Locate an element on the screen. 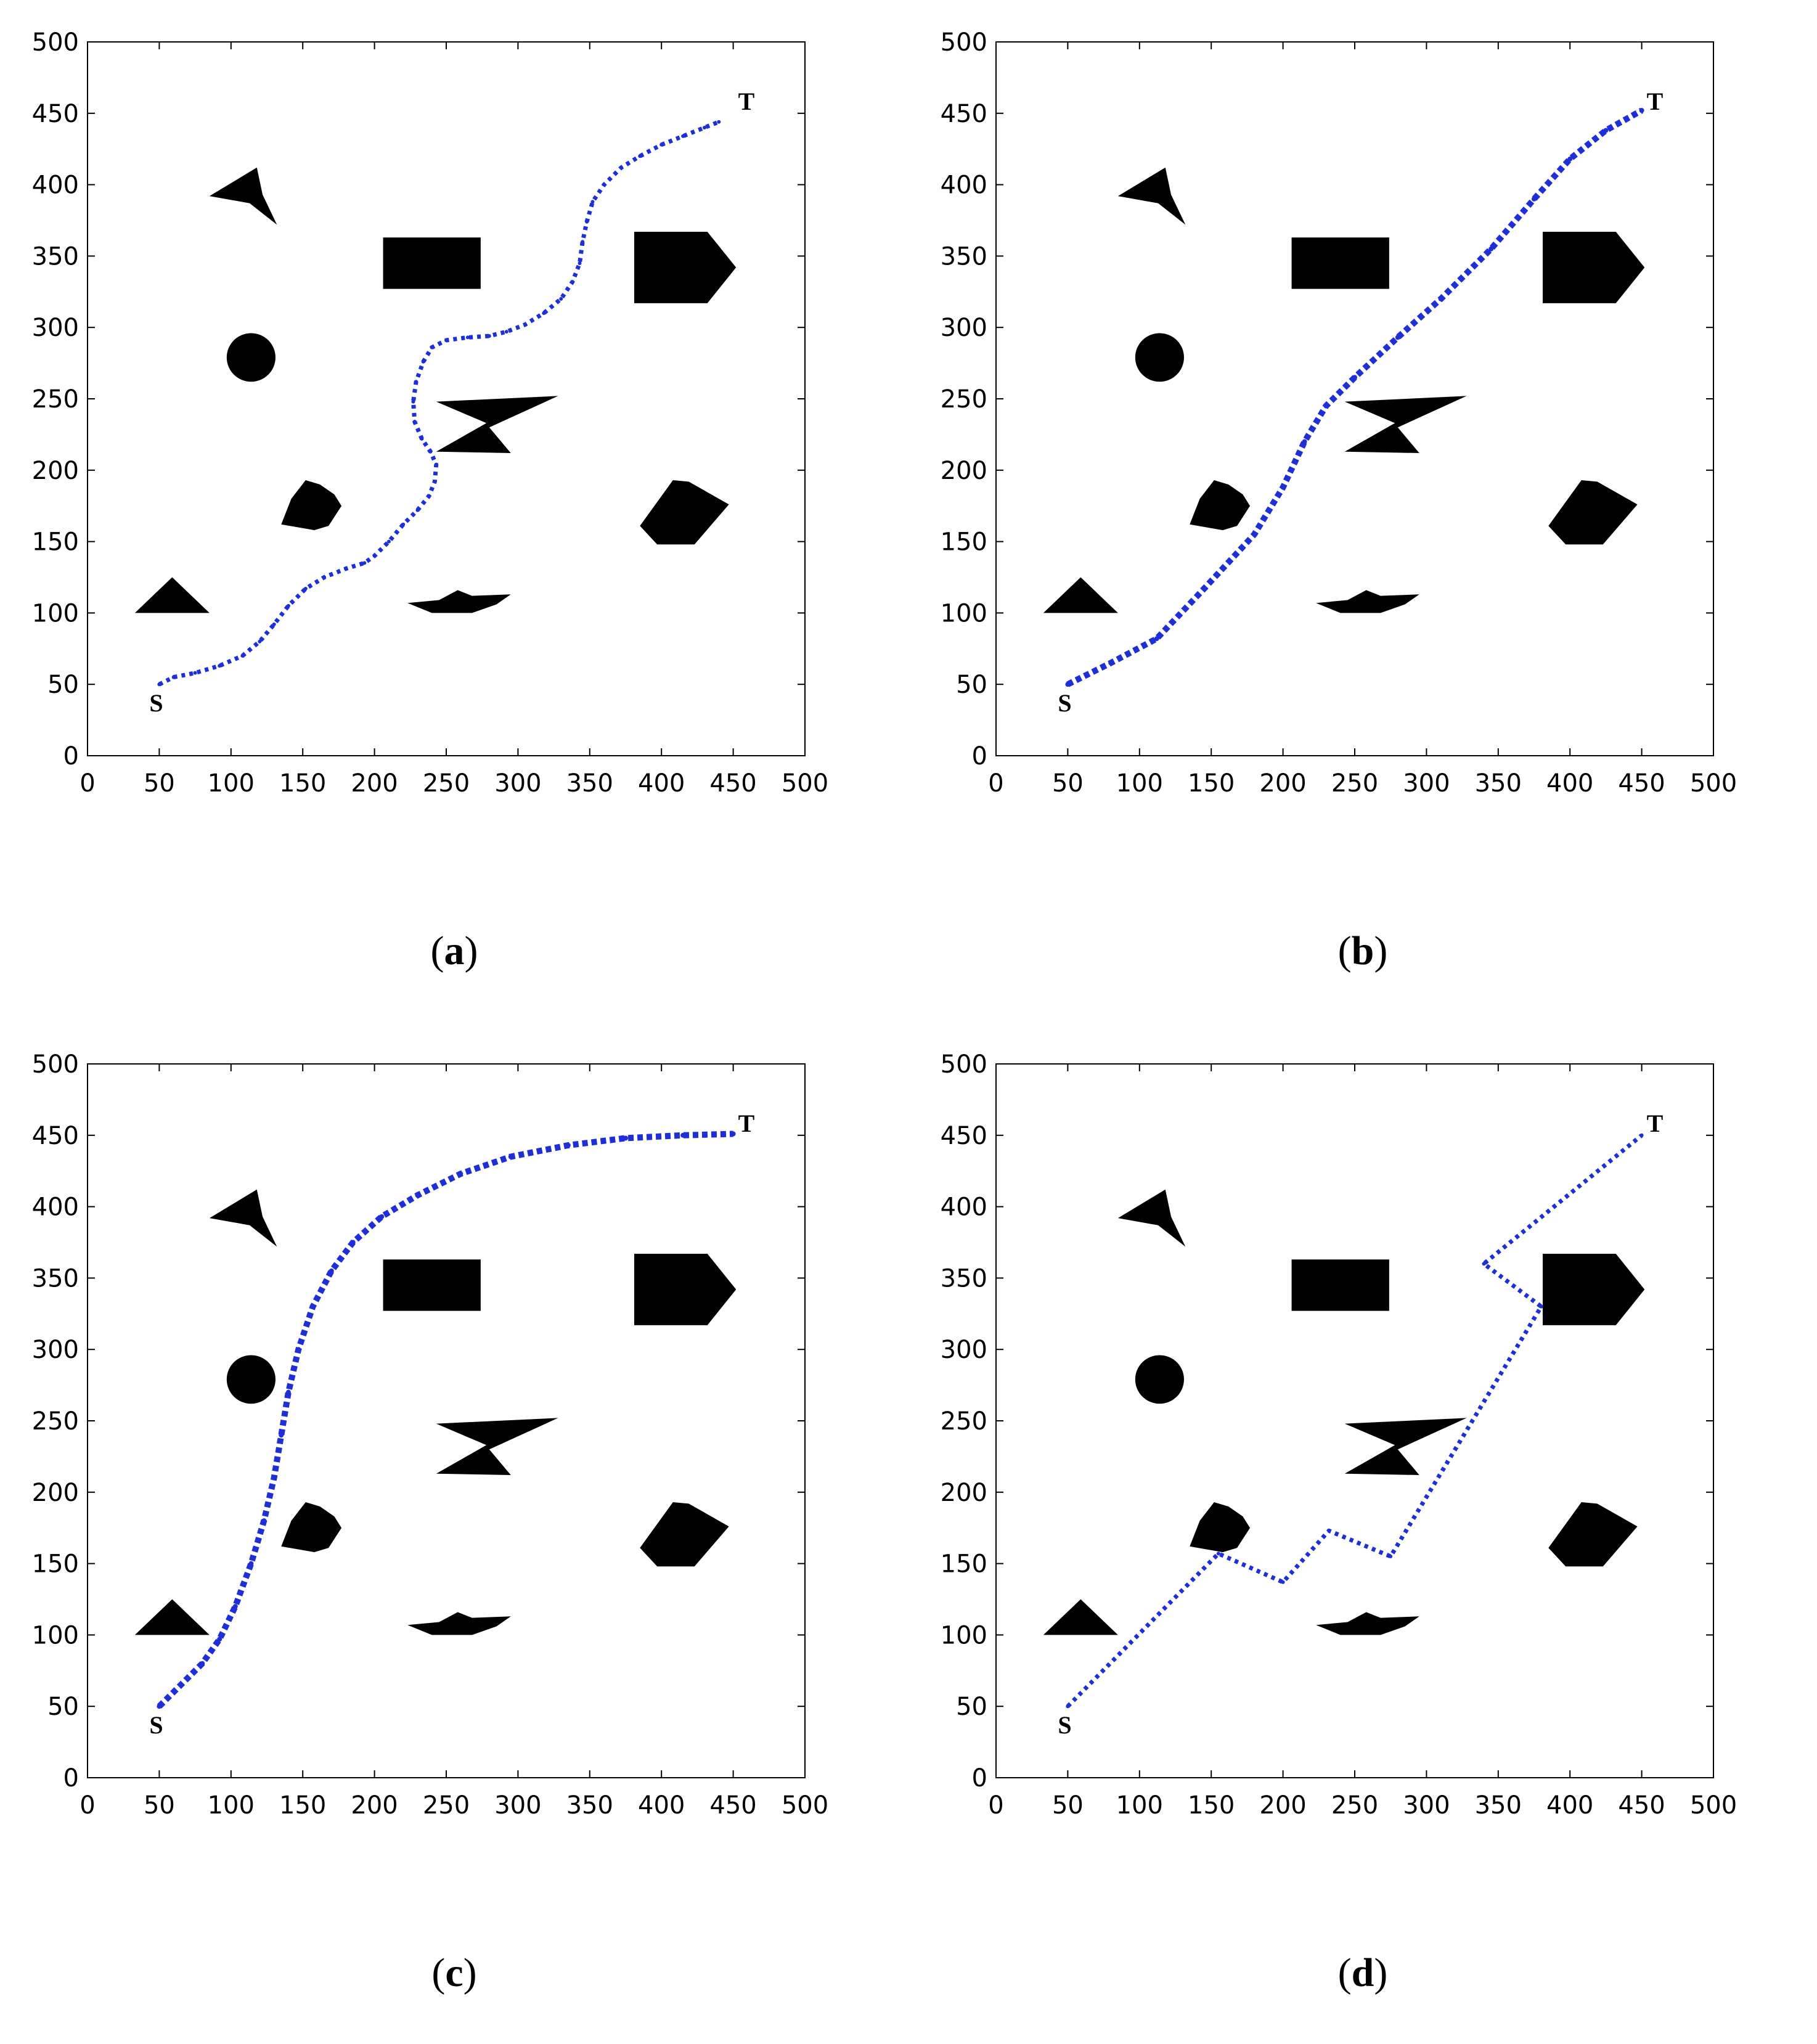 The image size is (1817, 2044). x-tick-label: 100 is located at coordinates (232, 1806).